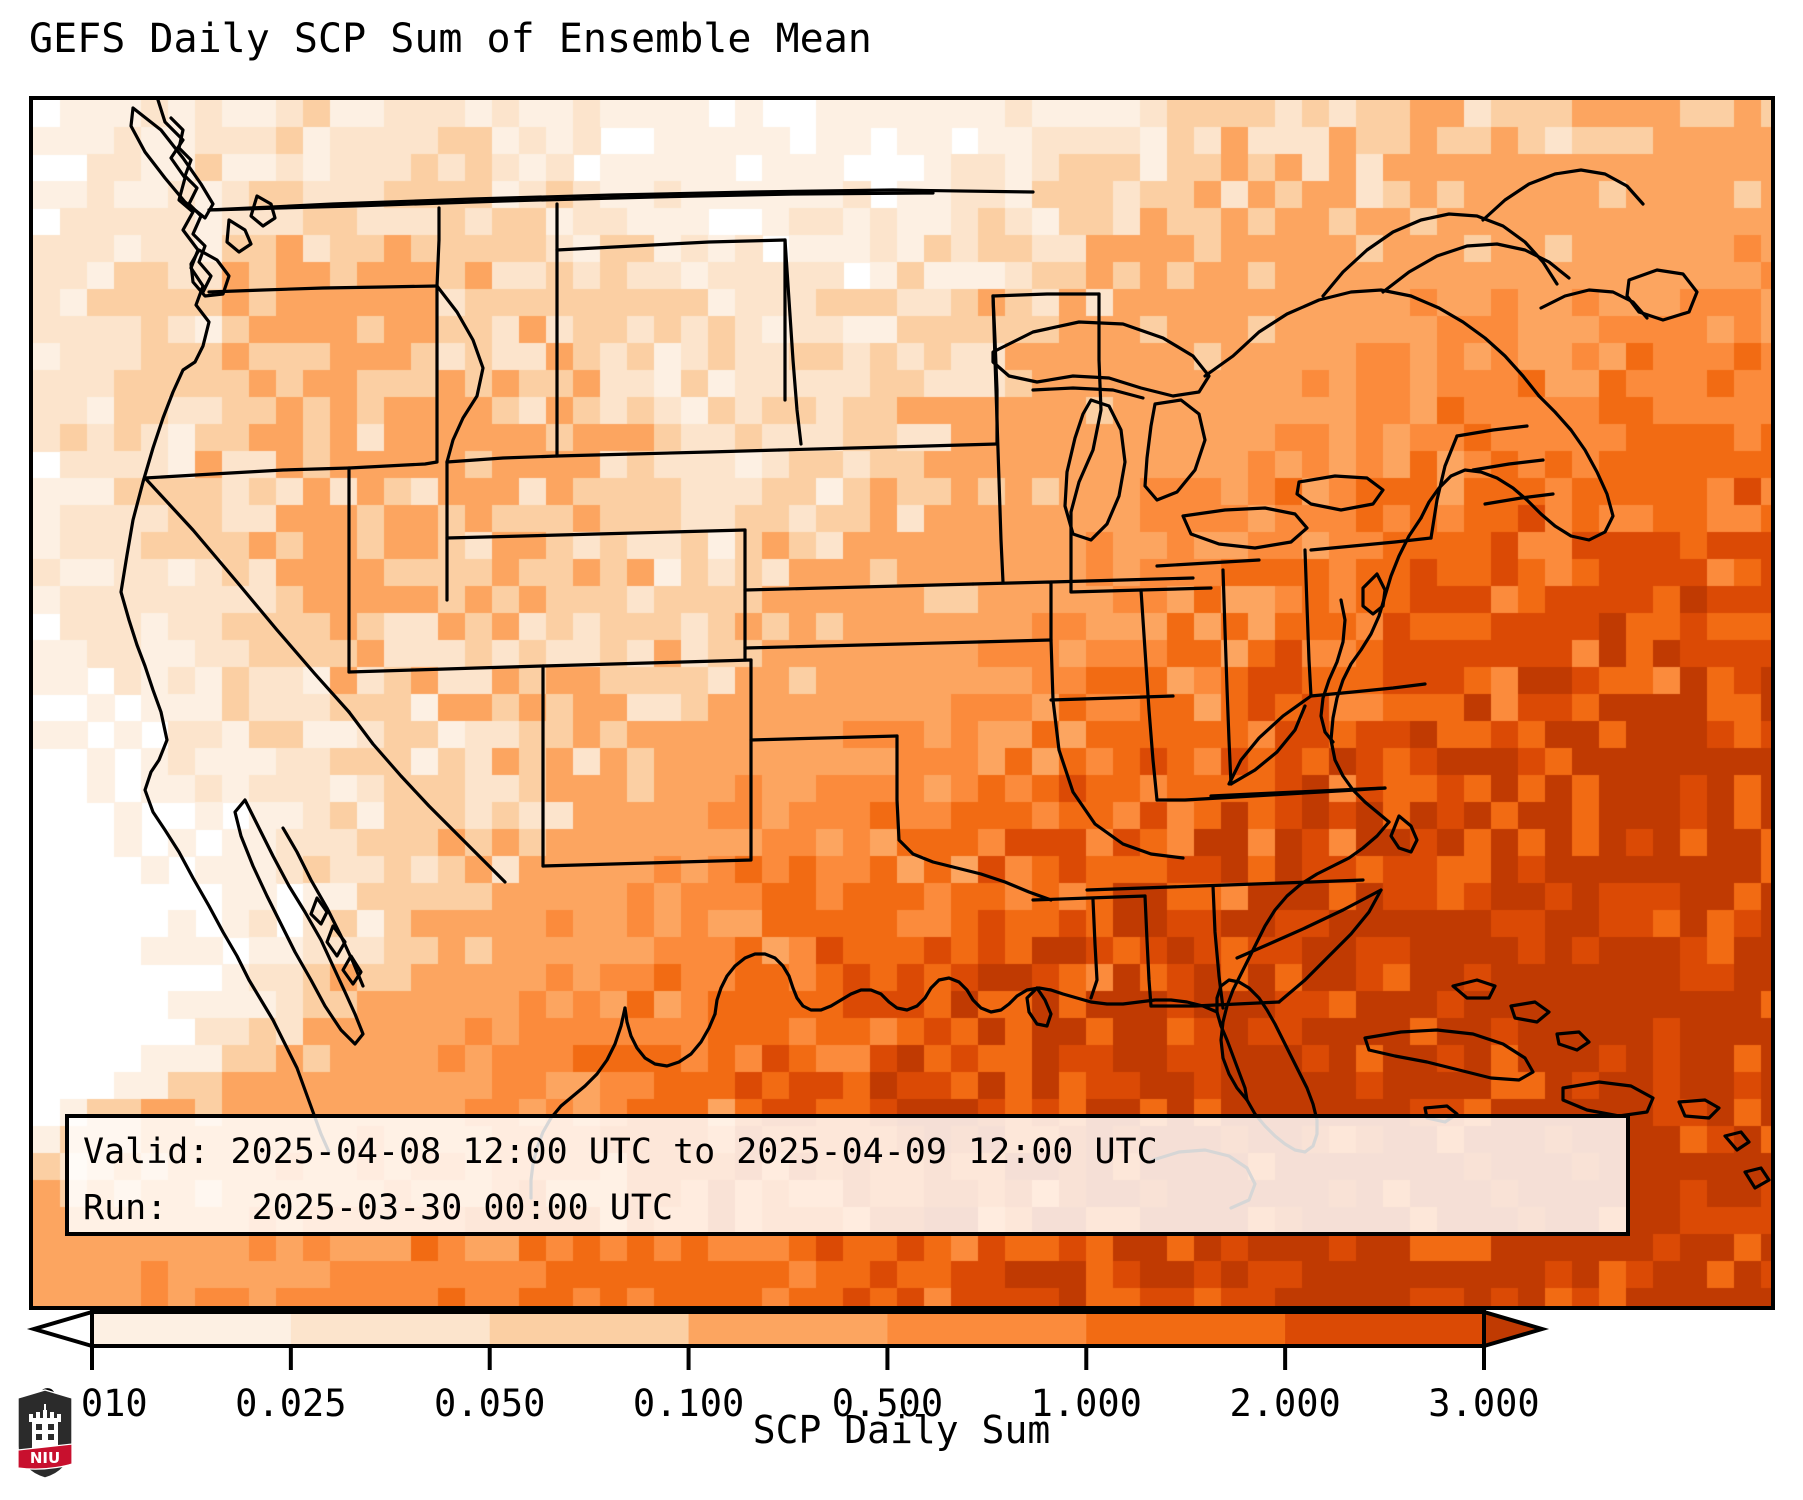 The image size is (1803, 1500). Describe the element at coordinates (1086, 1403) in the screenshot. I see `colorbar-tick-label: 1.000` at that location.